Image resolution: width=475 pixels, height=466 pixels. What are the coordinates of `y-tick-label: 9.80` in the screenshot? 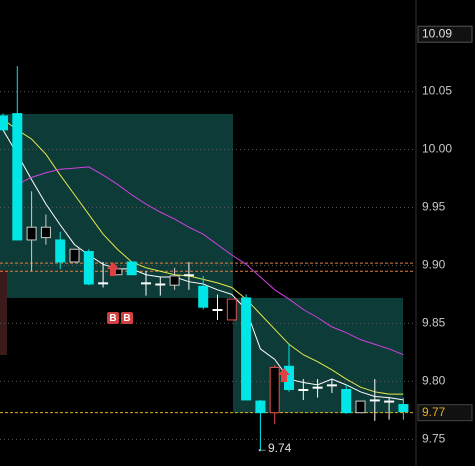 It's located at (434, 381).